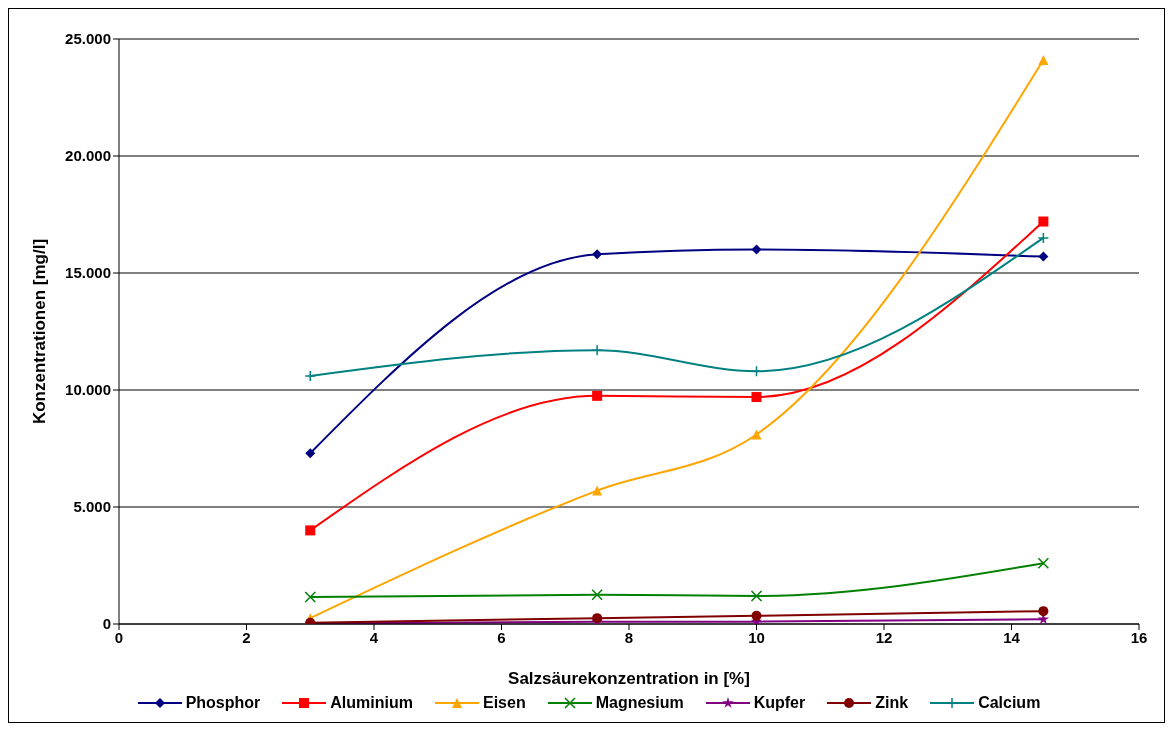 The width and height of the screenshot is (1173, 731). What do you see at coordinates (40, 331) in the screenshot?
I see `y-axis-title: Konzentrationen [mg/l]` at bounding box center [40, 331].